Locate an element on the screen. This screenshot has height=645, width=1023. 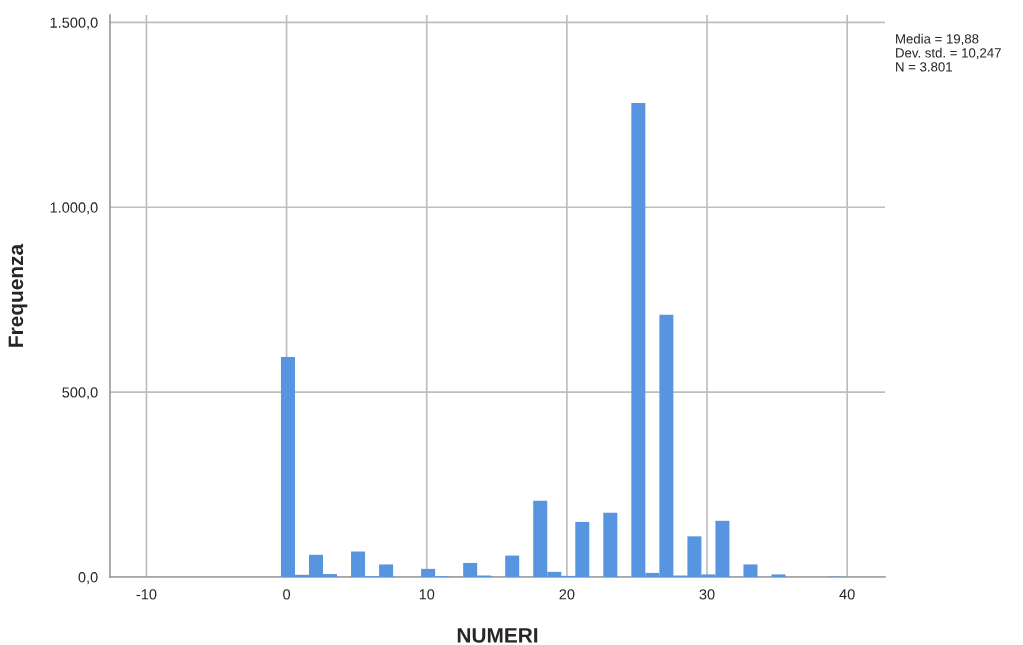
x-tick-label: -10 is located at coordinates (146, 594).